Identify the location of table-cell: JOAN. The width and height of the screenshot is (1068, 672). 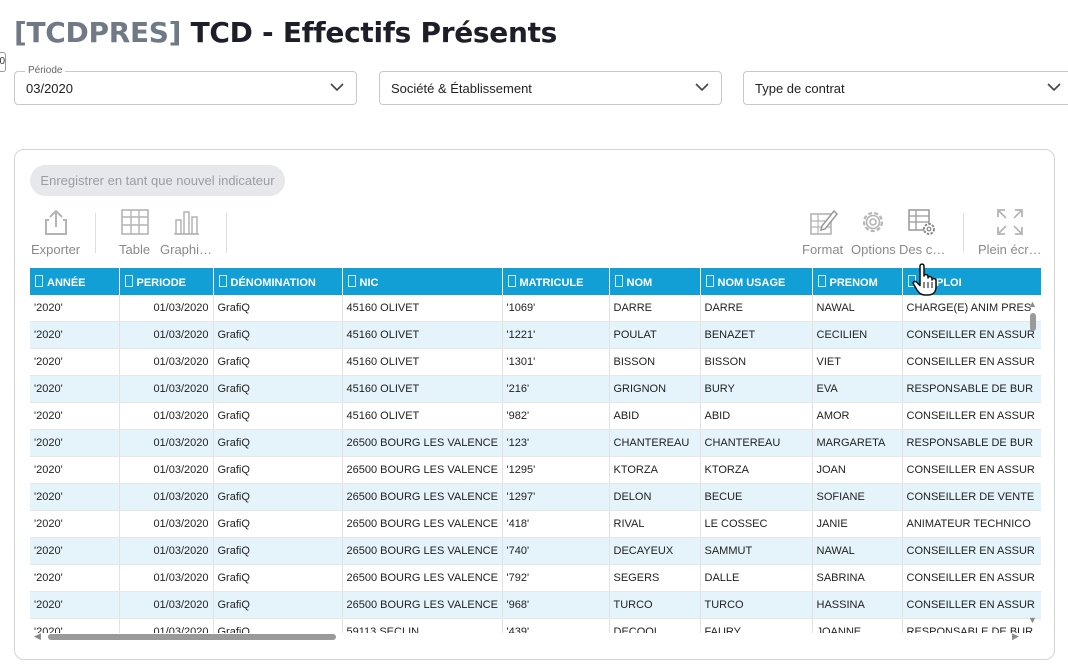
(857, 470).